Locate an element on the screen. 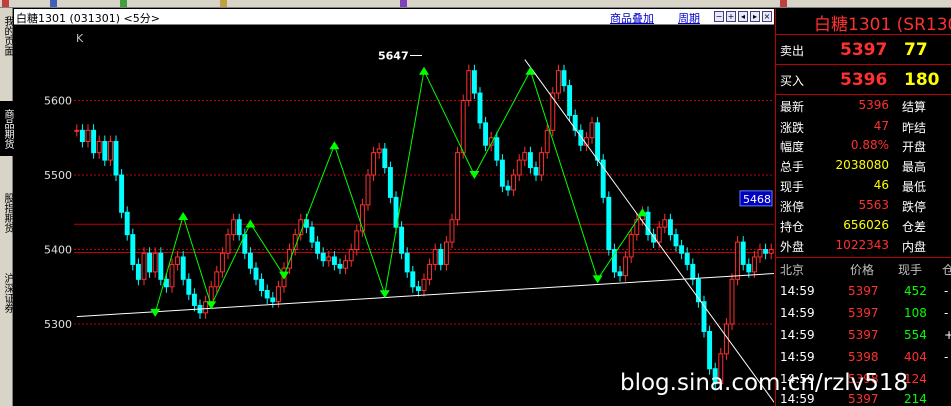  stat-label: 持仓 is located at coordinates (792, 227).